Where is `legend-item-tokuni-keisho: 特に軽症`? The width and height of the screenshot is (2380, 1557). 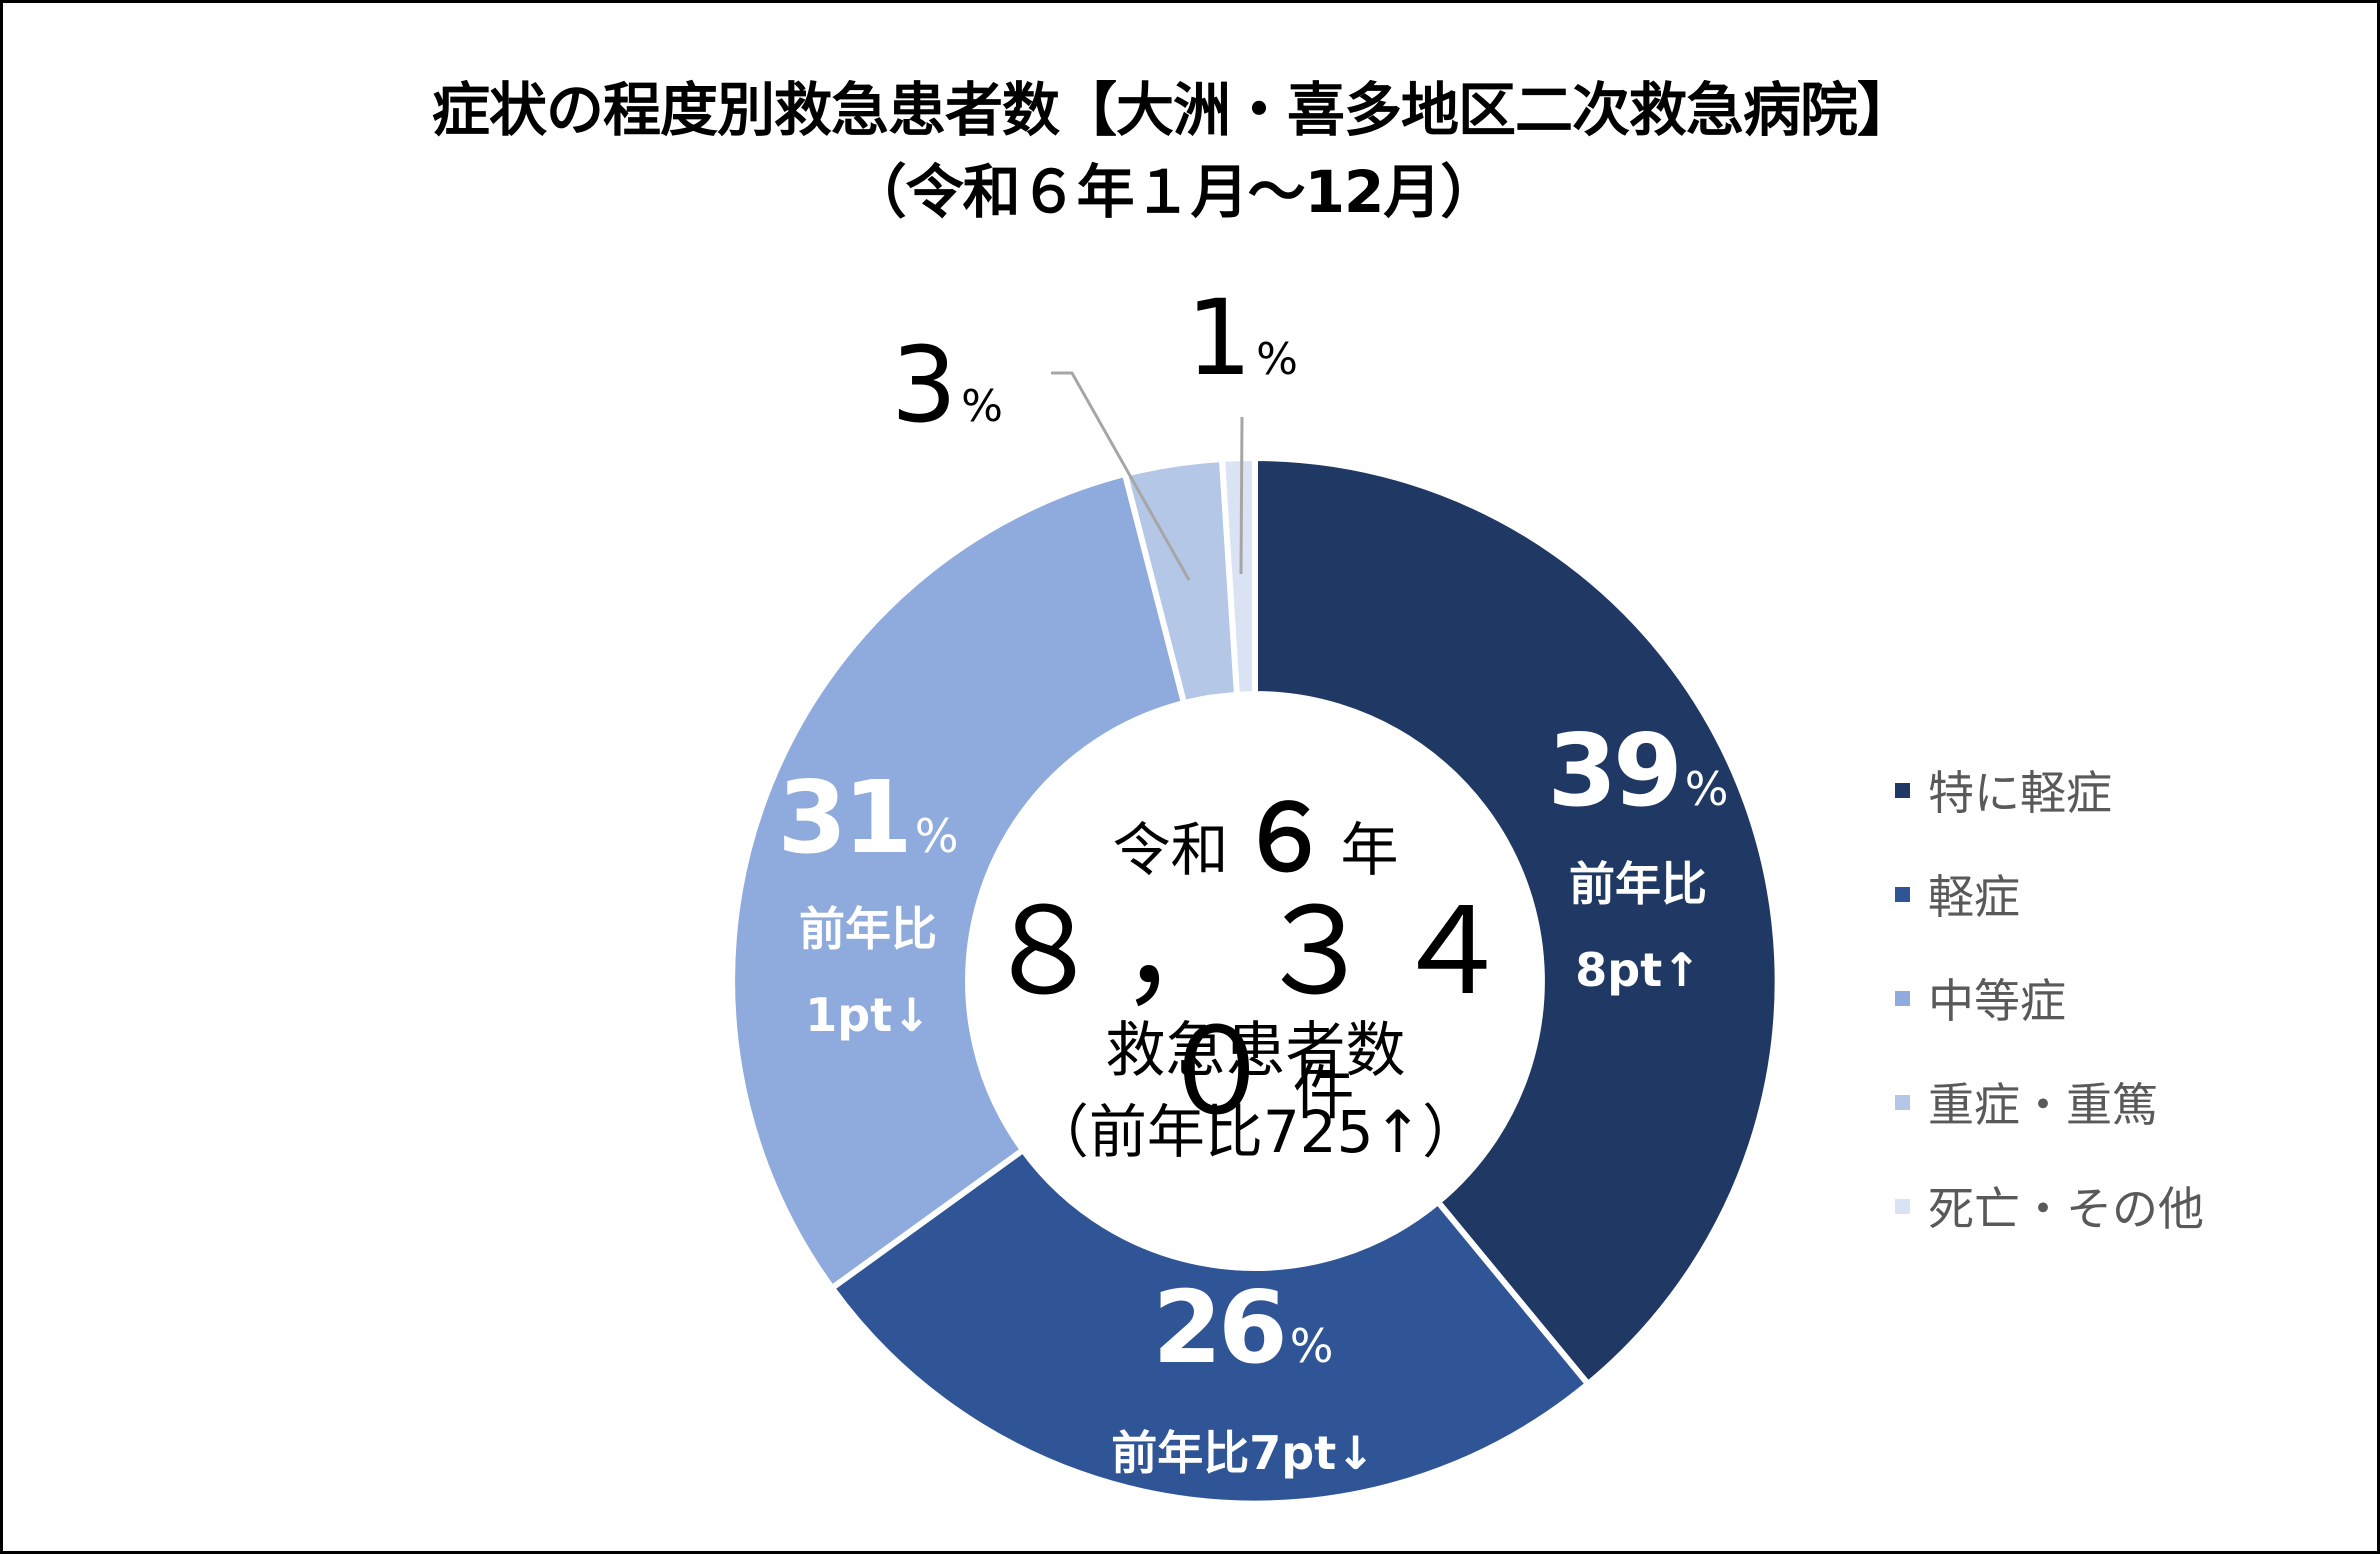
legend-item-tokuni-keisho: 特に軽症 is located at coordinates (2049, 790).